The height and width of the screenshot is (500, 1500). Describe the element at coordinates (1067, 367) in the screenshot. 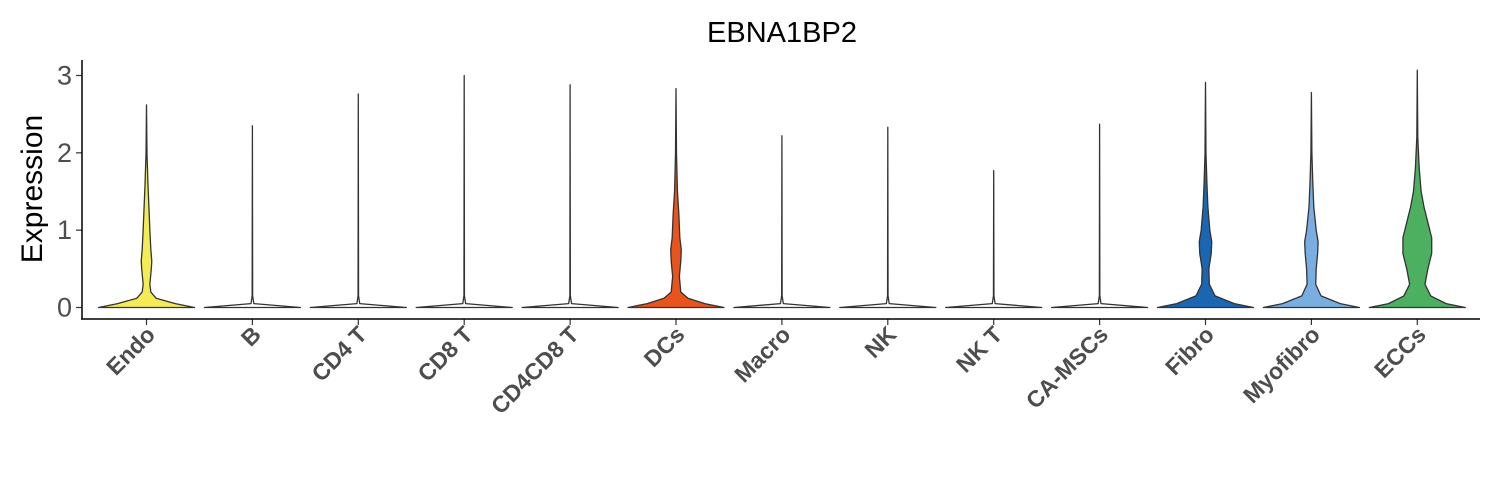

I see `x-tick-label-ca-mscs: CA-MSCs` at that location.